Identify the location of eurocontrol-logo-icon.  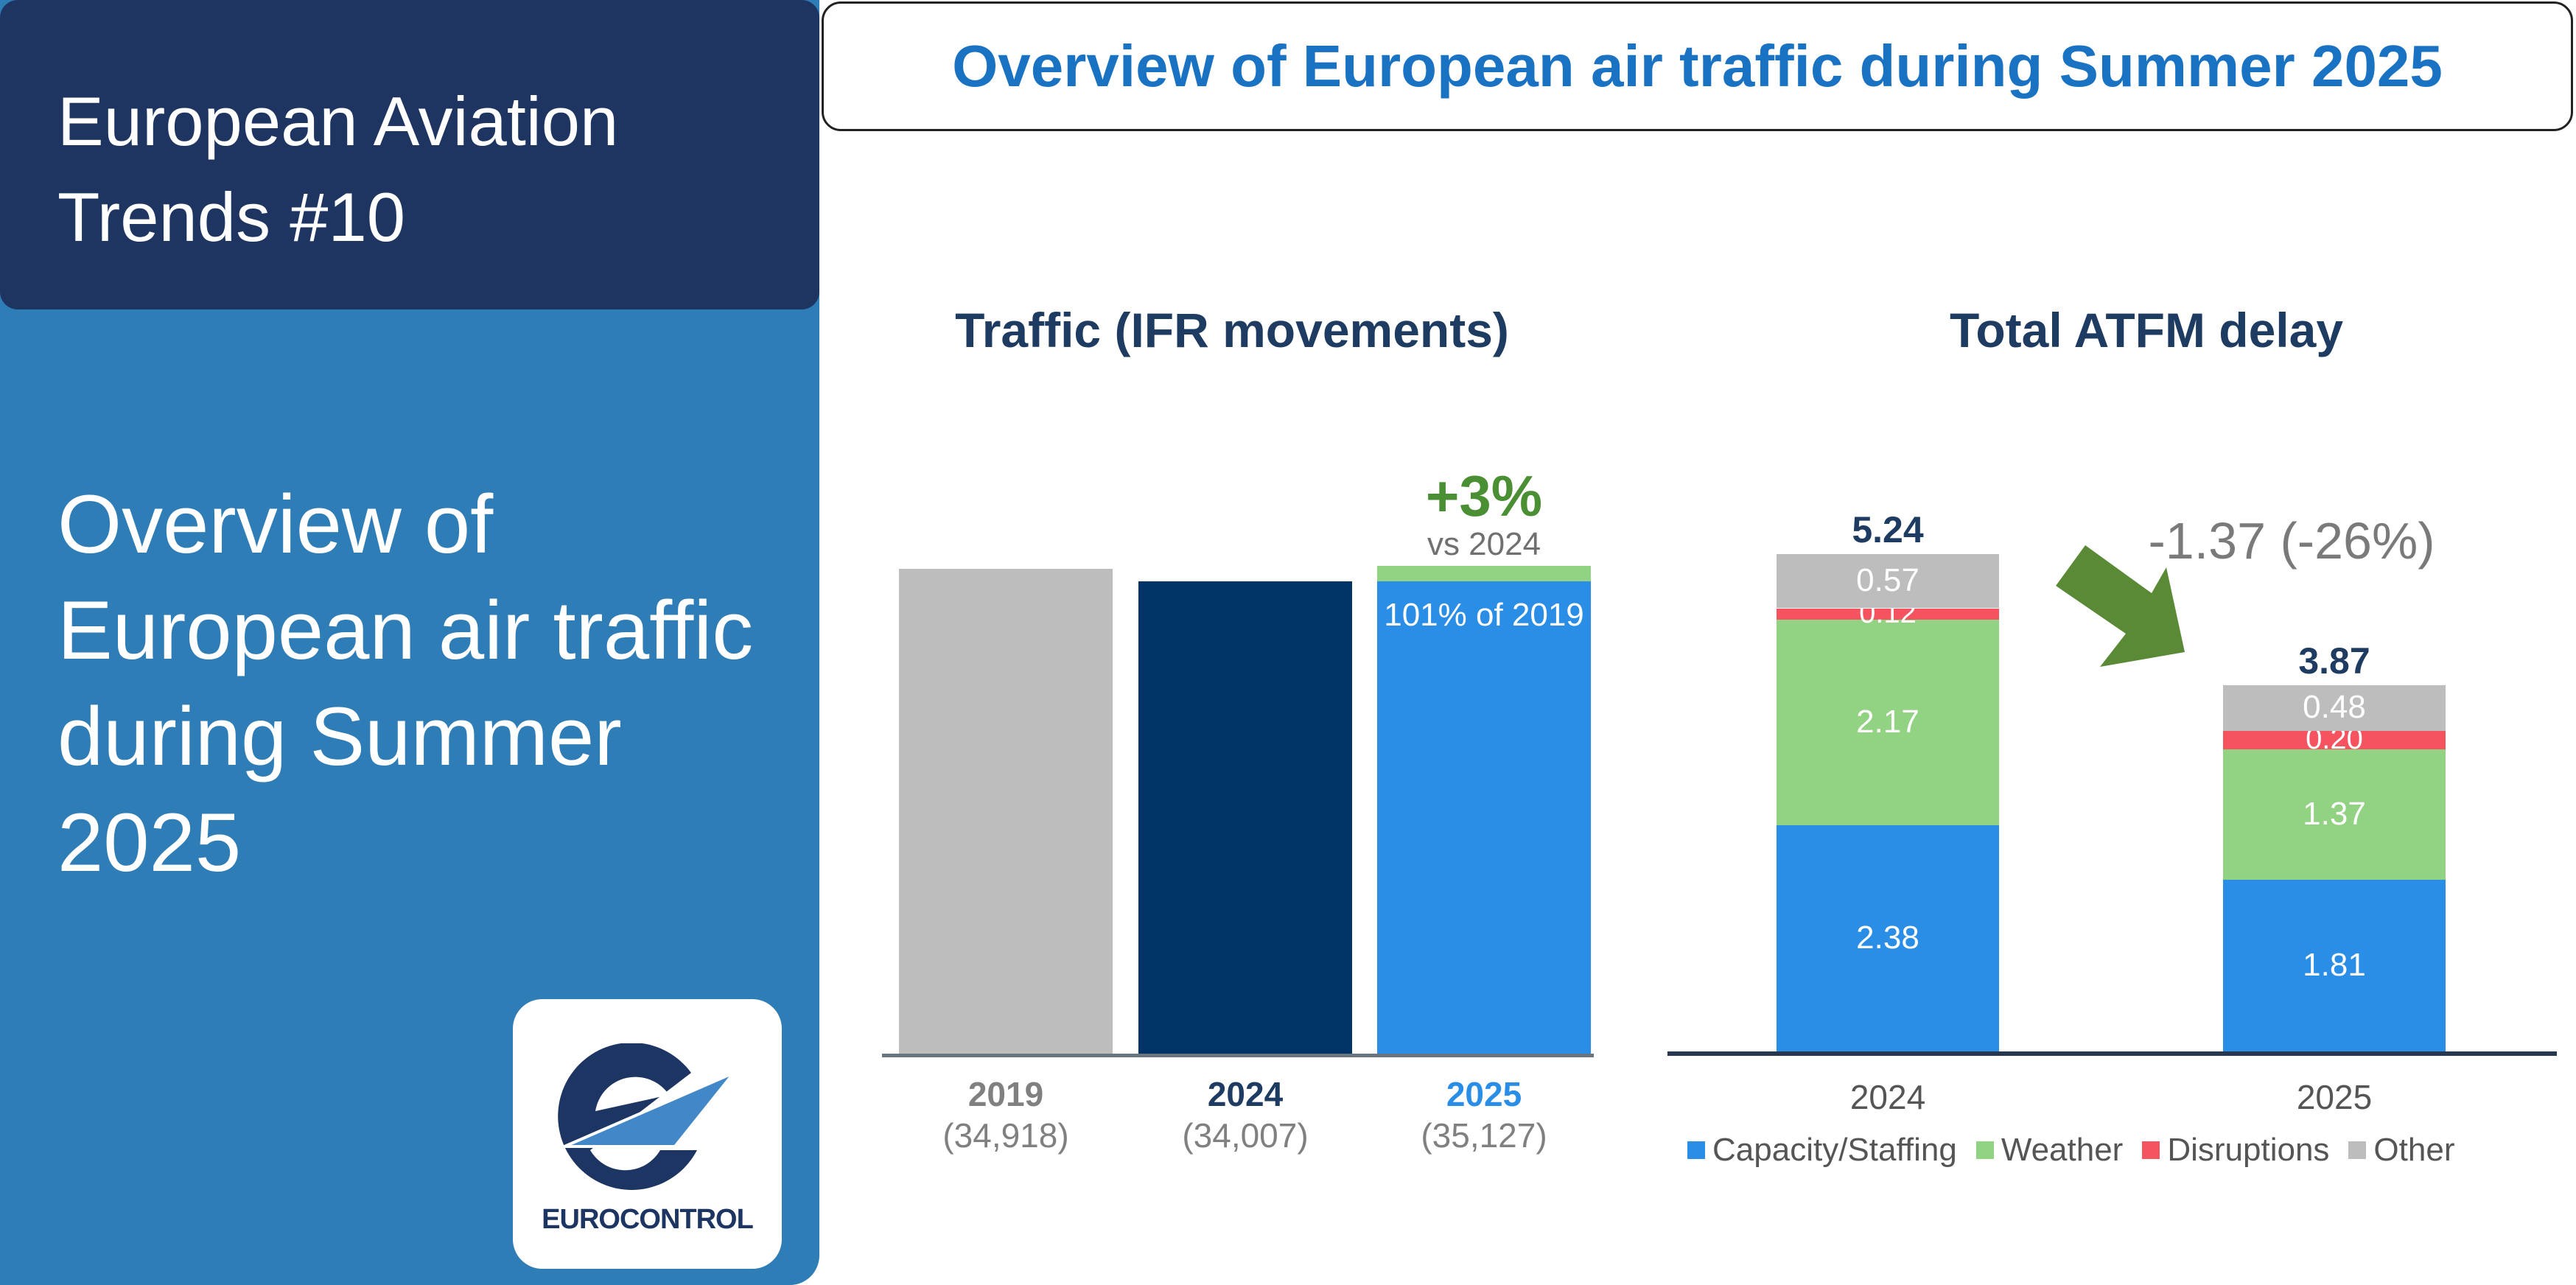
(646, 1116).